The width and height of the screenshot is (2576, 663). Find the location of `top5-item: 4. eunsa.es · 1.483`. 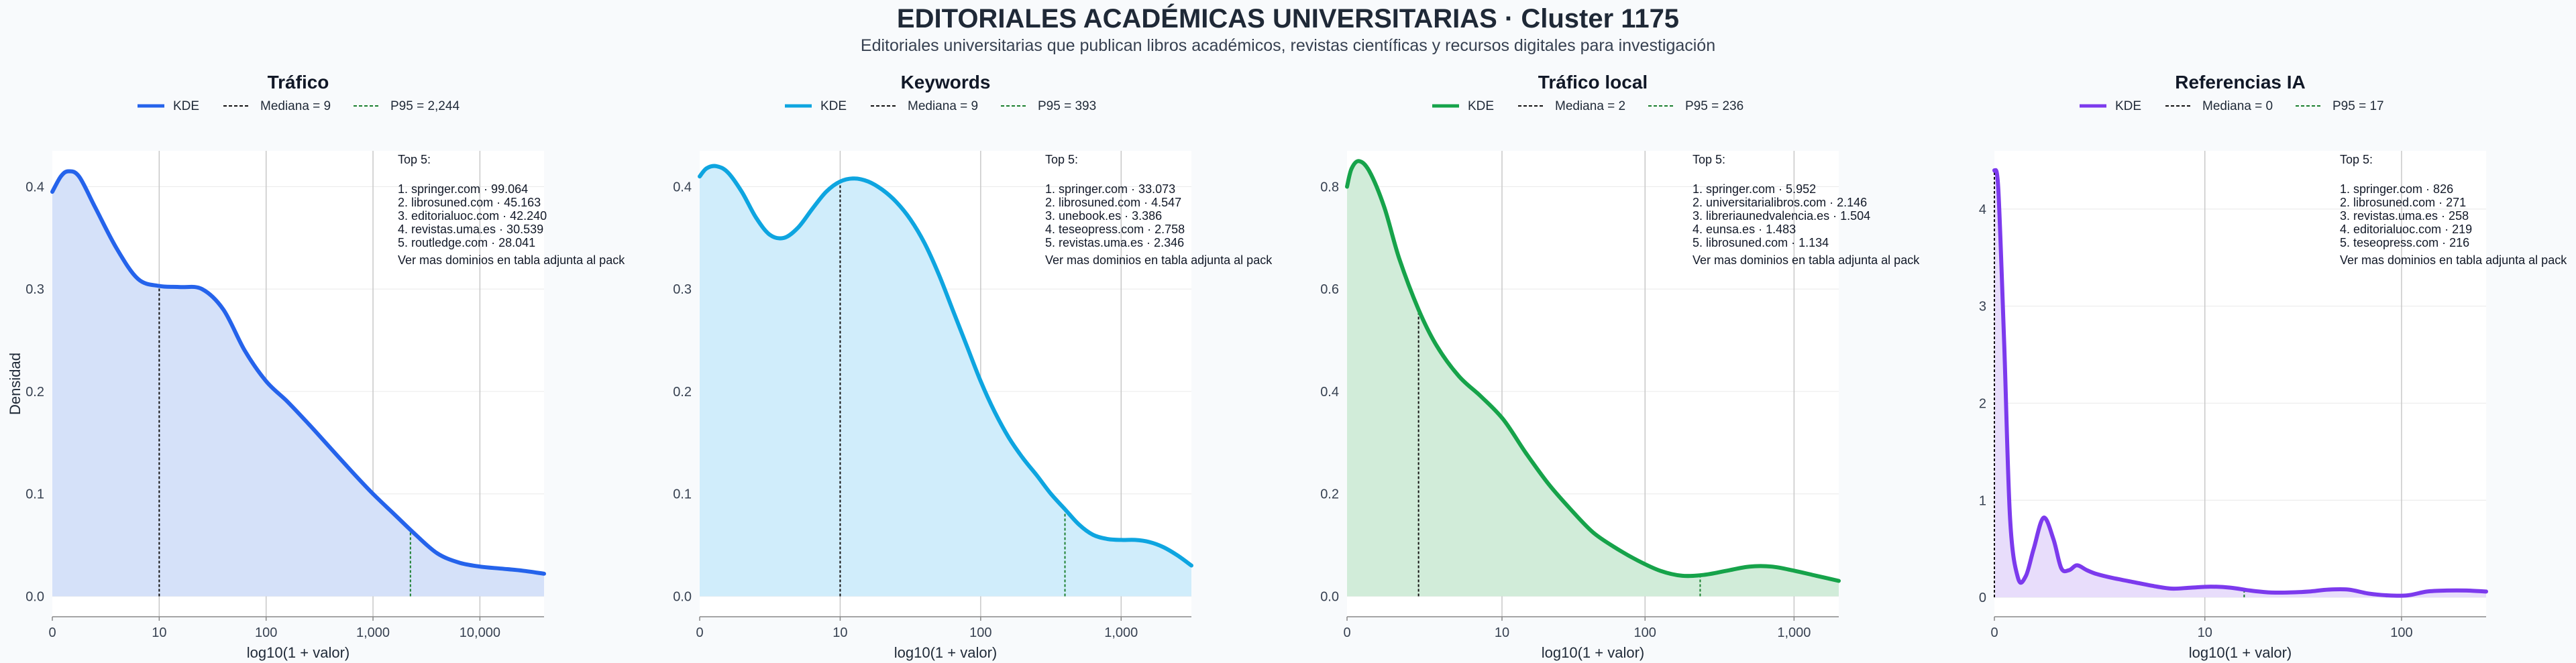

top5-item: 4. eunsa.es · 1.483 is located at coordinates (1744, 230).